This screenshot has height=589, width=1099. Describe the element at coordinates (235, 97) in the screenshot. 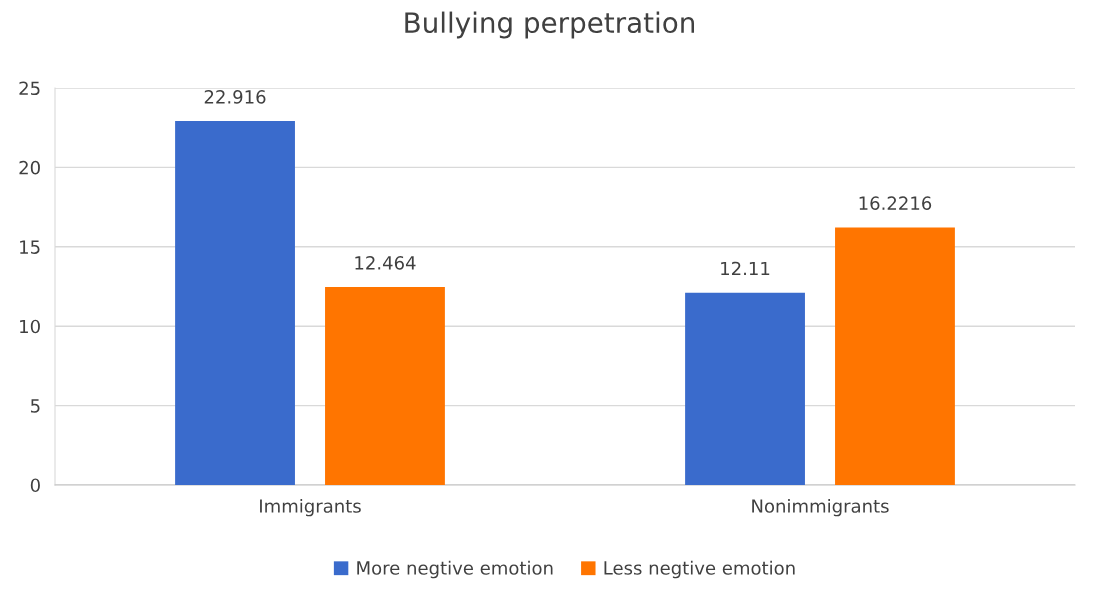

I see `data-label: 22.916` at that location.